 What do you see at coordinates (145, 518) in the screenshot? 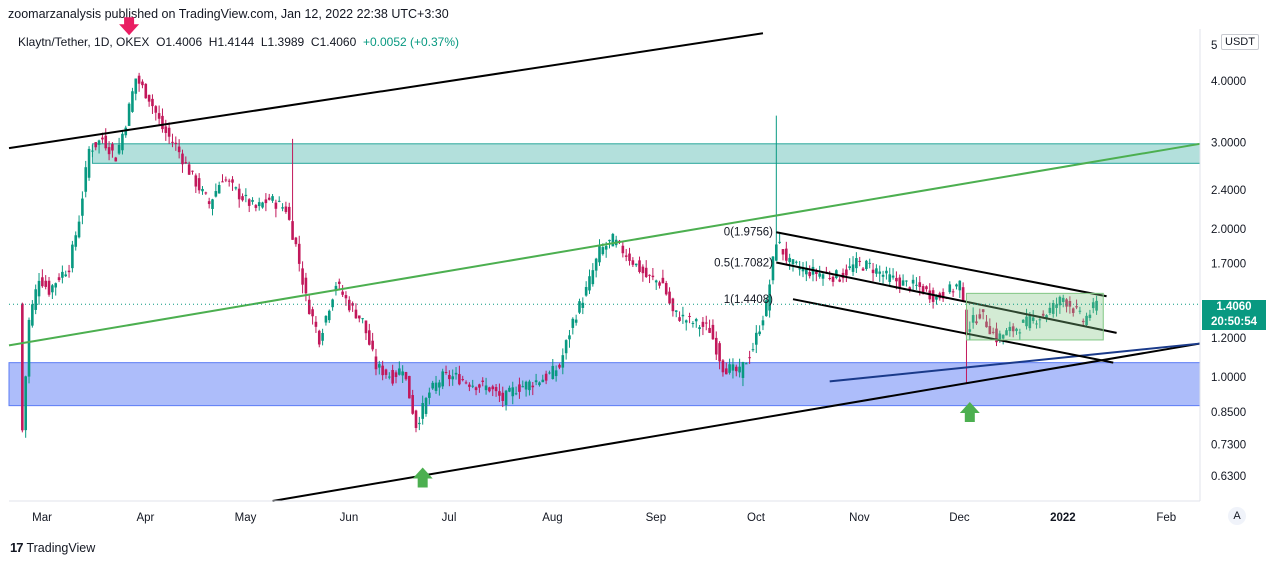
I see `time-tick-label: Apr` at bounding box center [145, 518].